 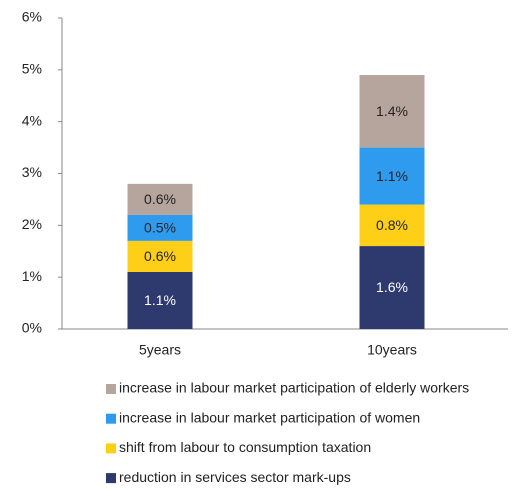 What do you see at coordinates (160, 350) in the screenshot?
I see `x-tick-label: 5years` at bounding box center [160, 350].